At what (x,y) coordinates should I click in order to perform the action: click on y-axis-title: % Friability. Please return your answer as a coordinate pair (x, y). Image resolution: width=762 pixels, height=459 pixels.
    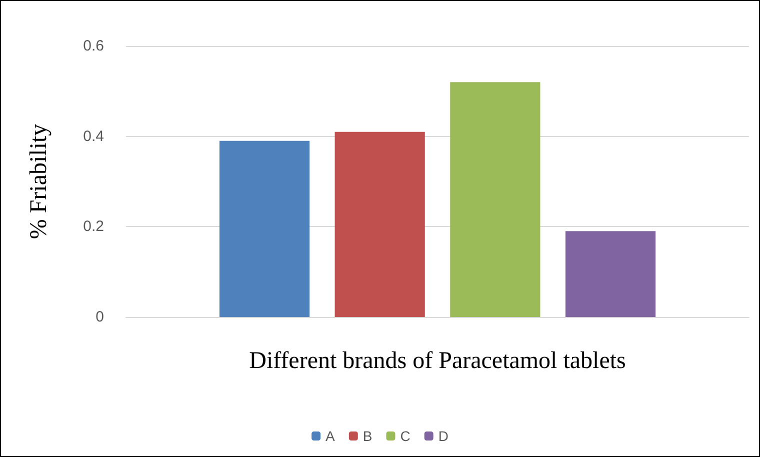
    Looking at the image, I should click on (39, 182).